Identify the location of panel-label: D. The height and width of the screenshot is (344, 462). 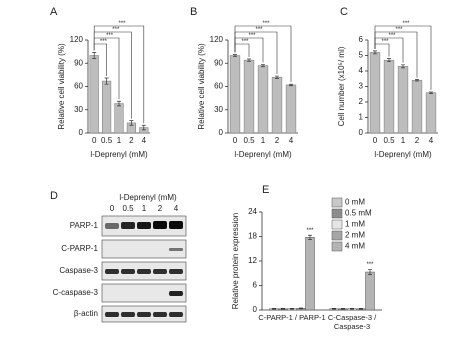
(54, 196).